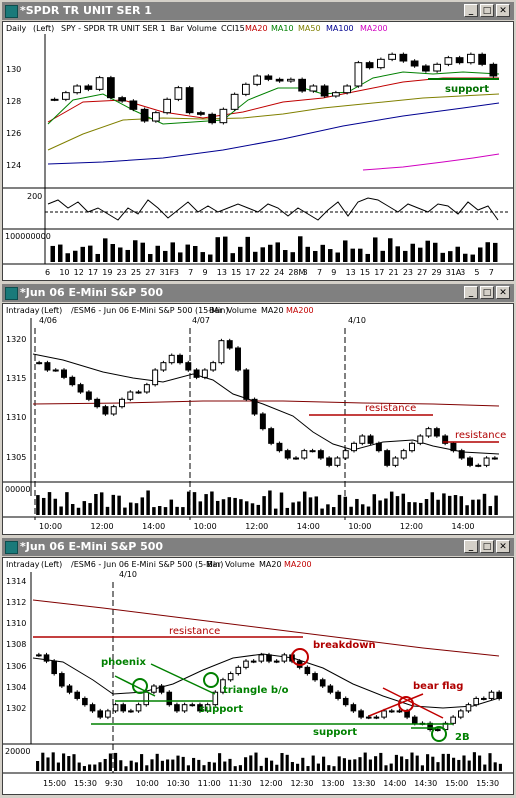  I want to click on volume-bars, so click(269, 761).